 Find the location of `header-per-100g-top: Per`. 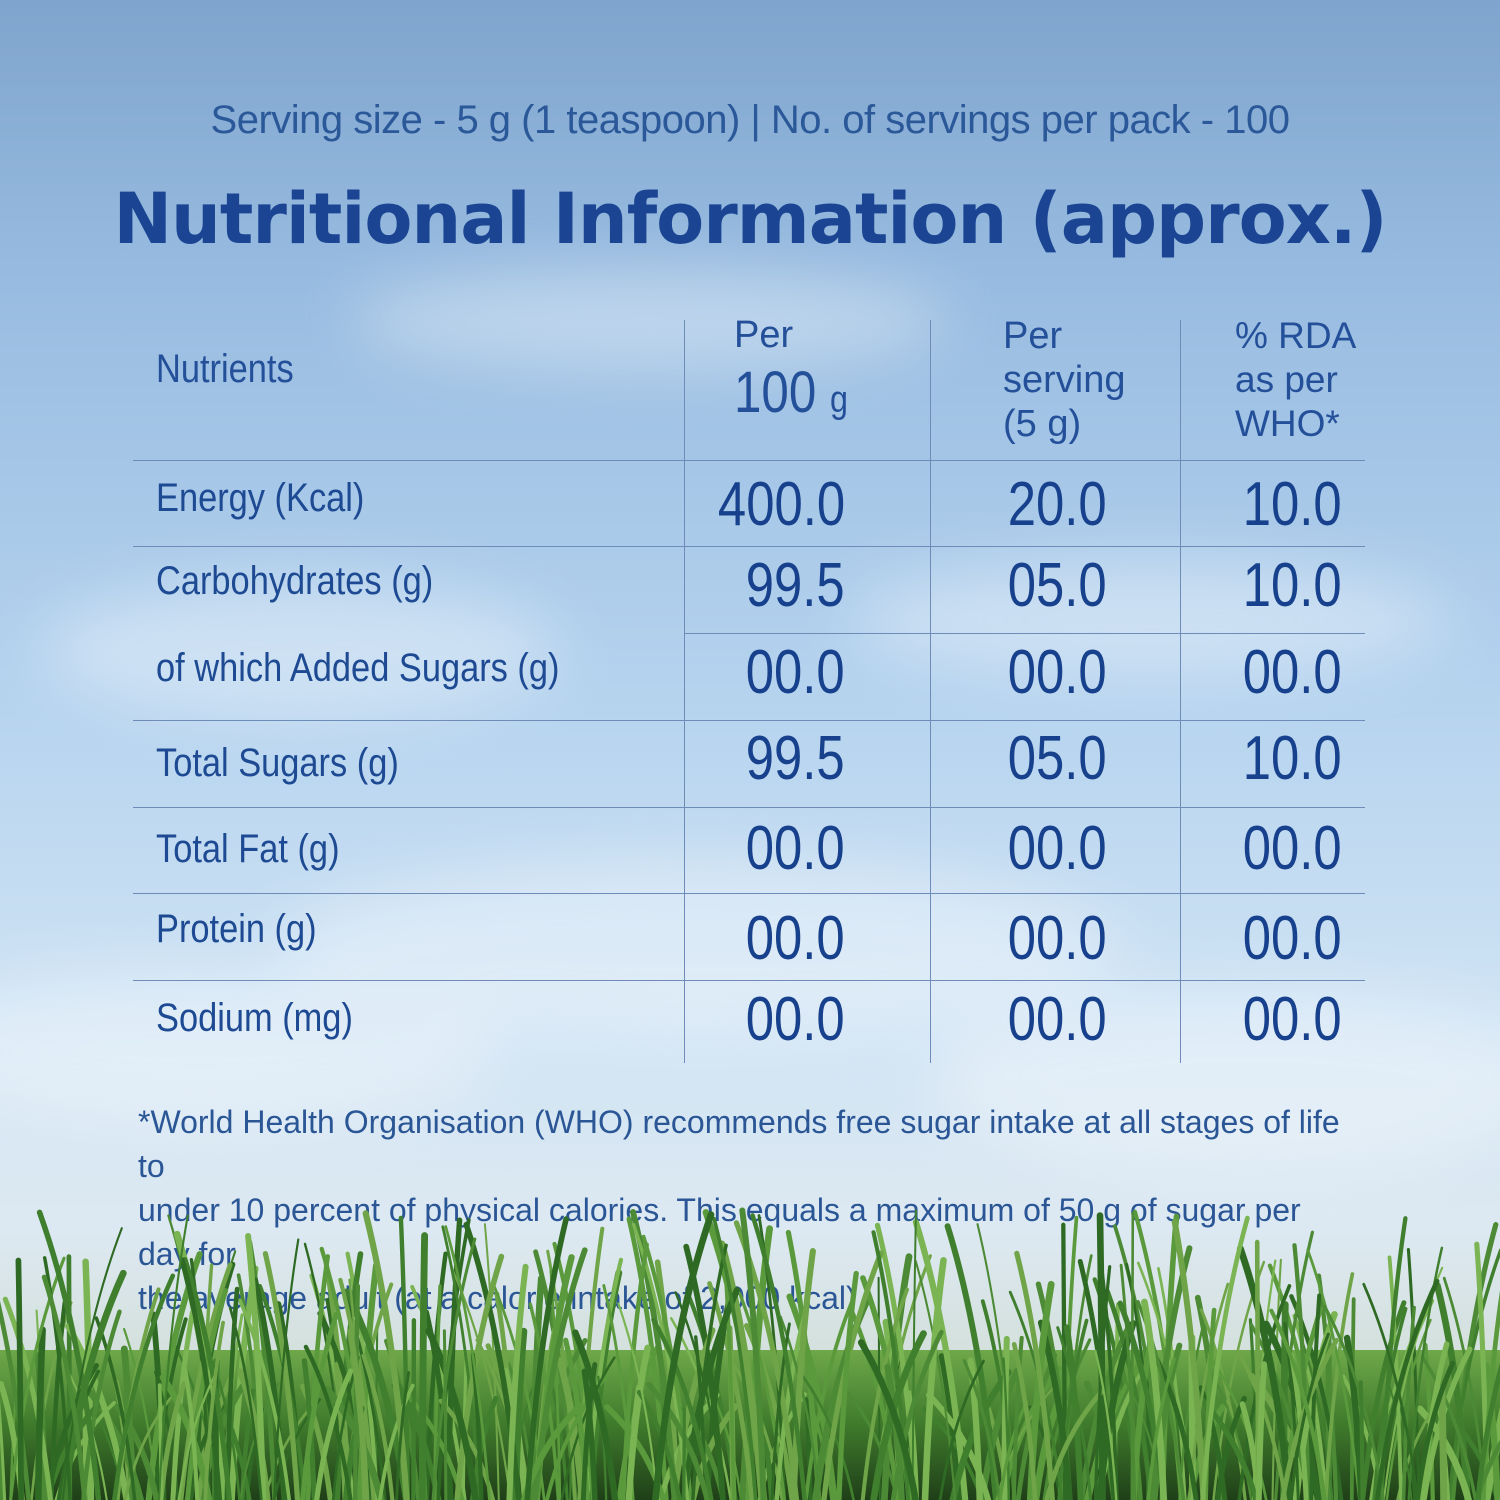

header-per-100g-top: Per is located at coordinates (764, 335).